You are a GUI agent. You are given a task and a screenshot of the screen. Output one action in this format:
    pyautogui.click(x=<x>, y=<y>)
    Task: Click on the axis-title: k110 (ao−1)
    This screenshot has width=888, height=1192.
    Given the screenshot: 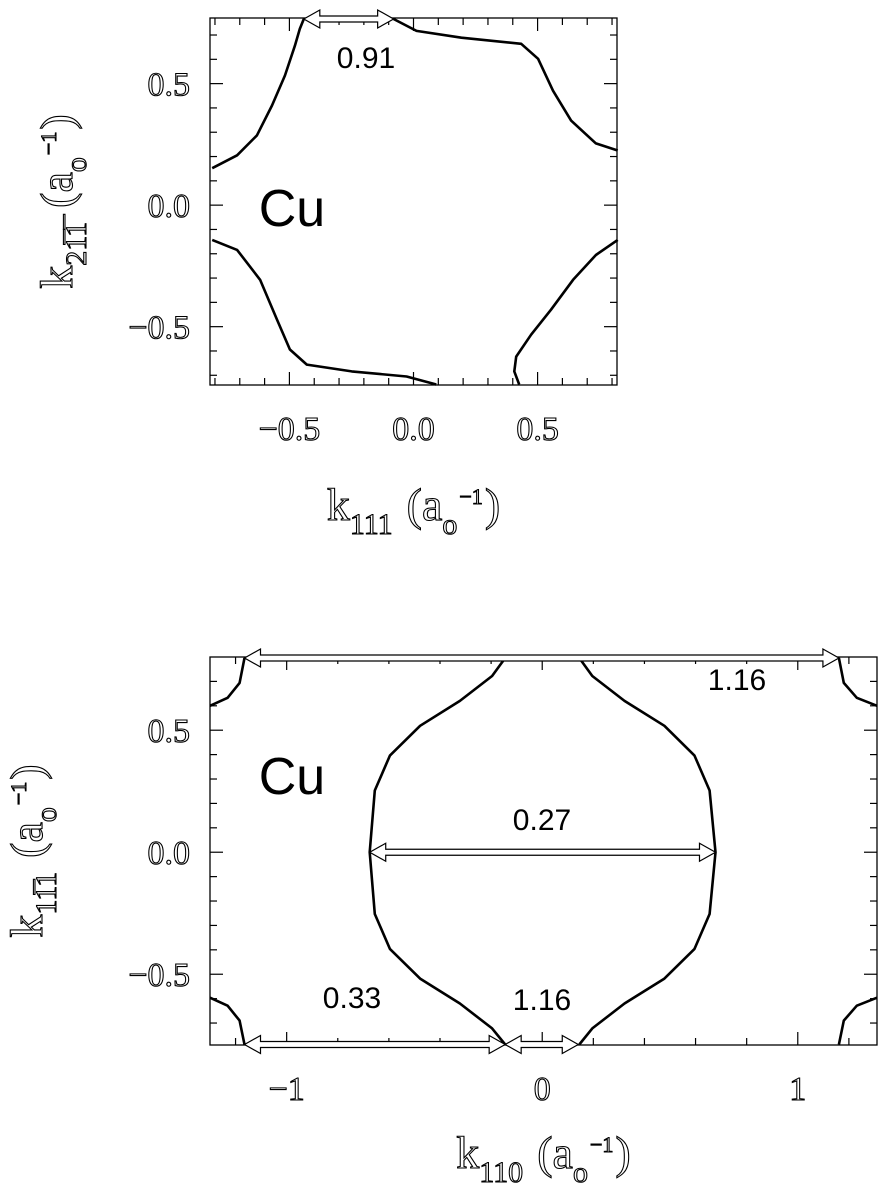 What is the action you would take?
    pyautogui.click(x=543, y=1158)
    